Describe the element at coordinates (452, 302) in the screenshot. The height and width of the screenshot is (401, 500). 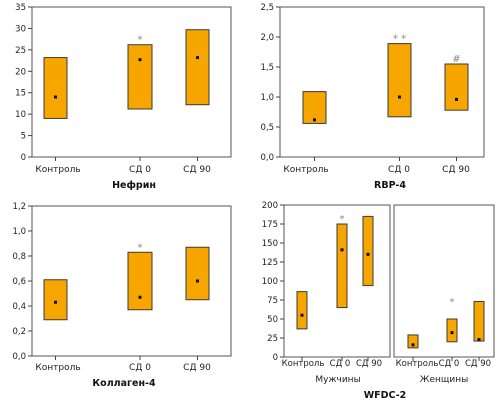
I see `wfdc2-group-2-significance-1: *` at that location.